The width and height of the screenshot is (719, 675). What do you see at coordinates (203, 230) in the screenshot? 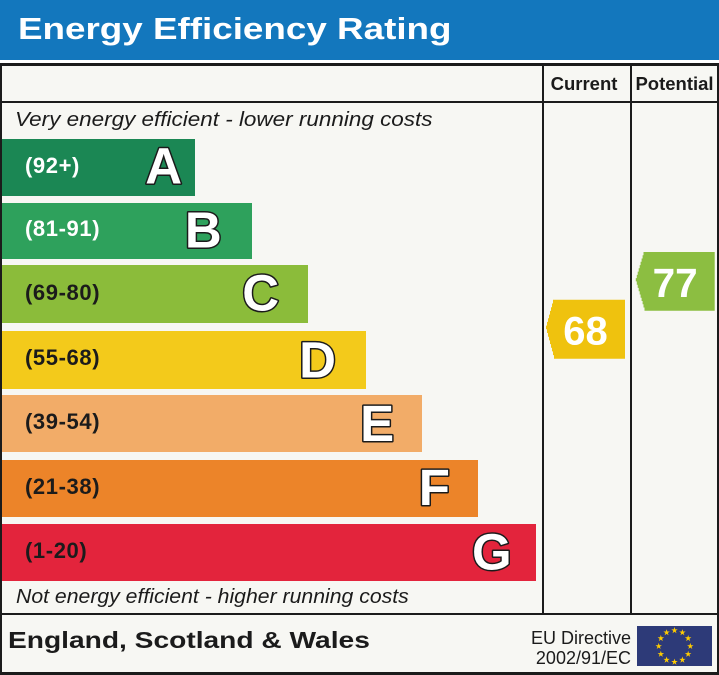
I see `svg-text: B` at bounding box center [203, 230].